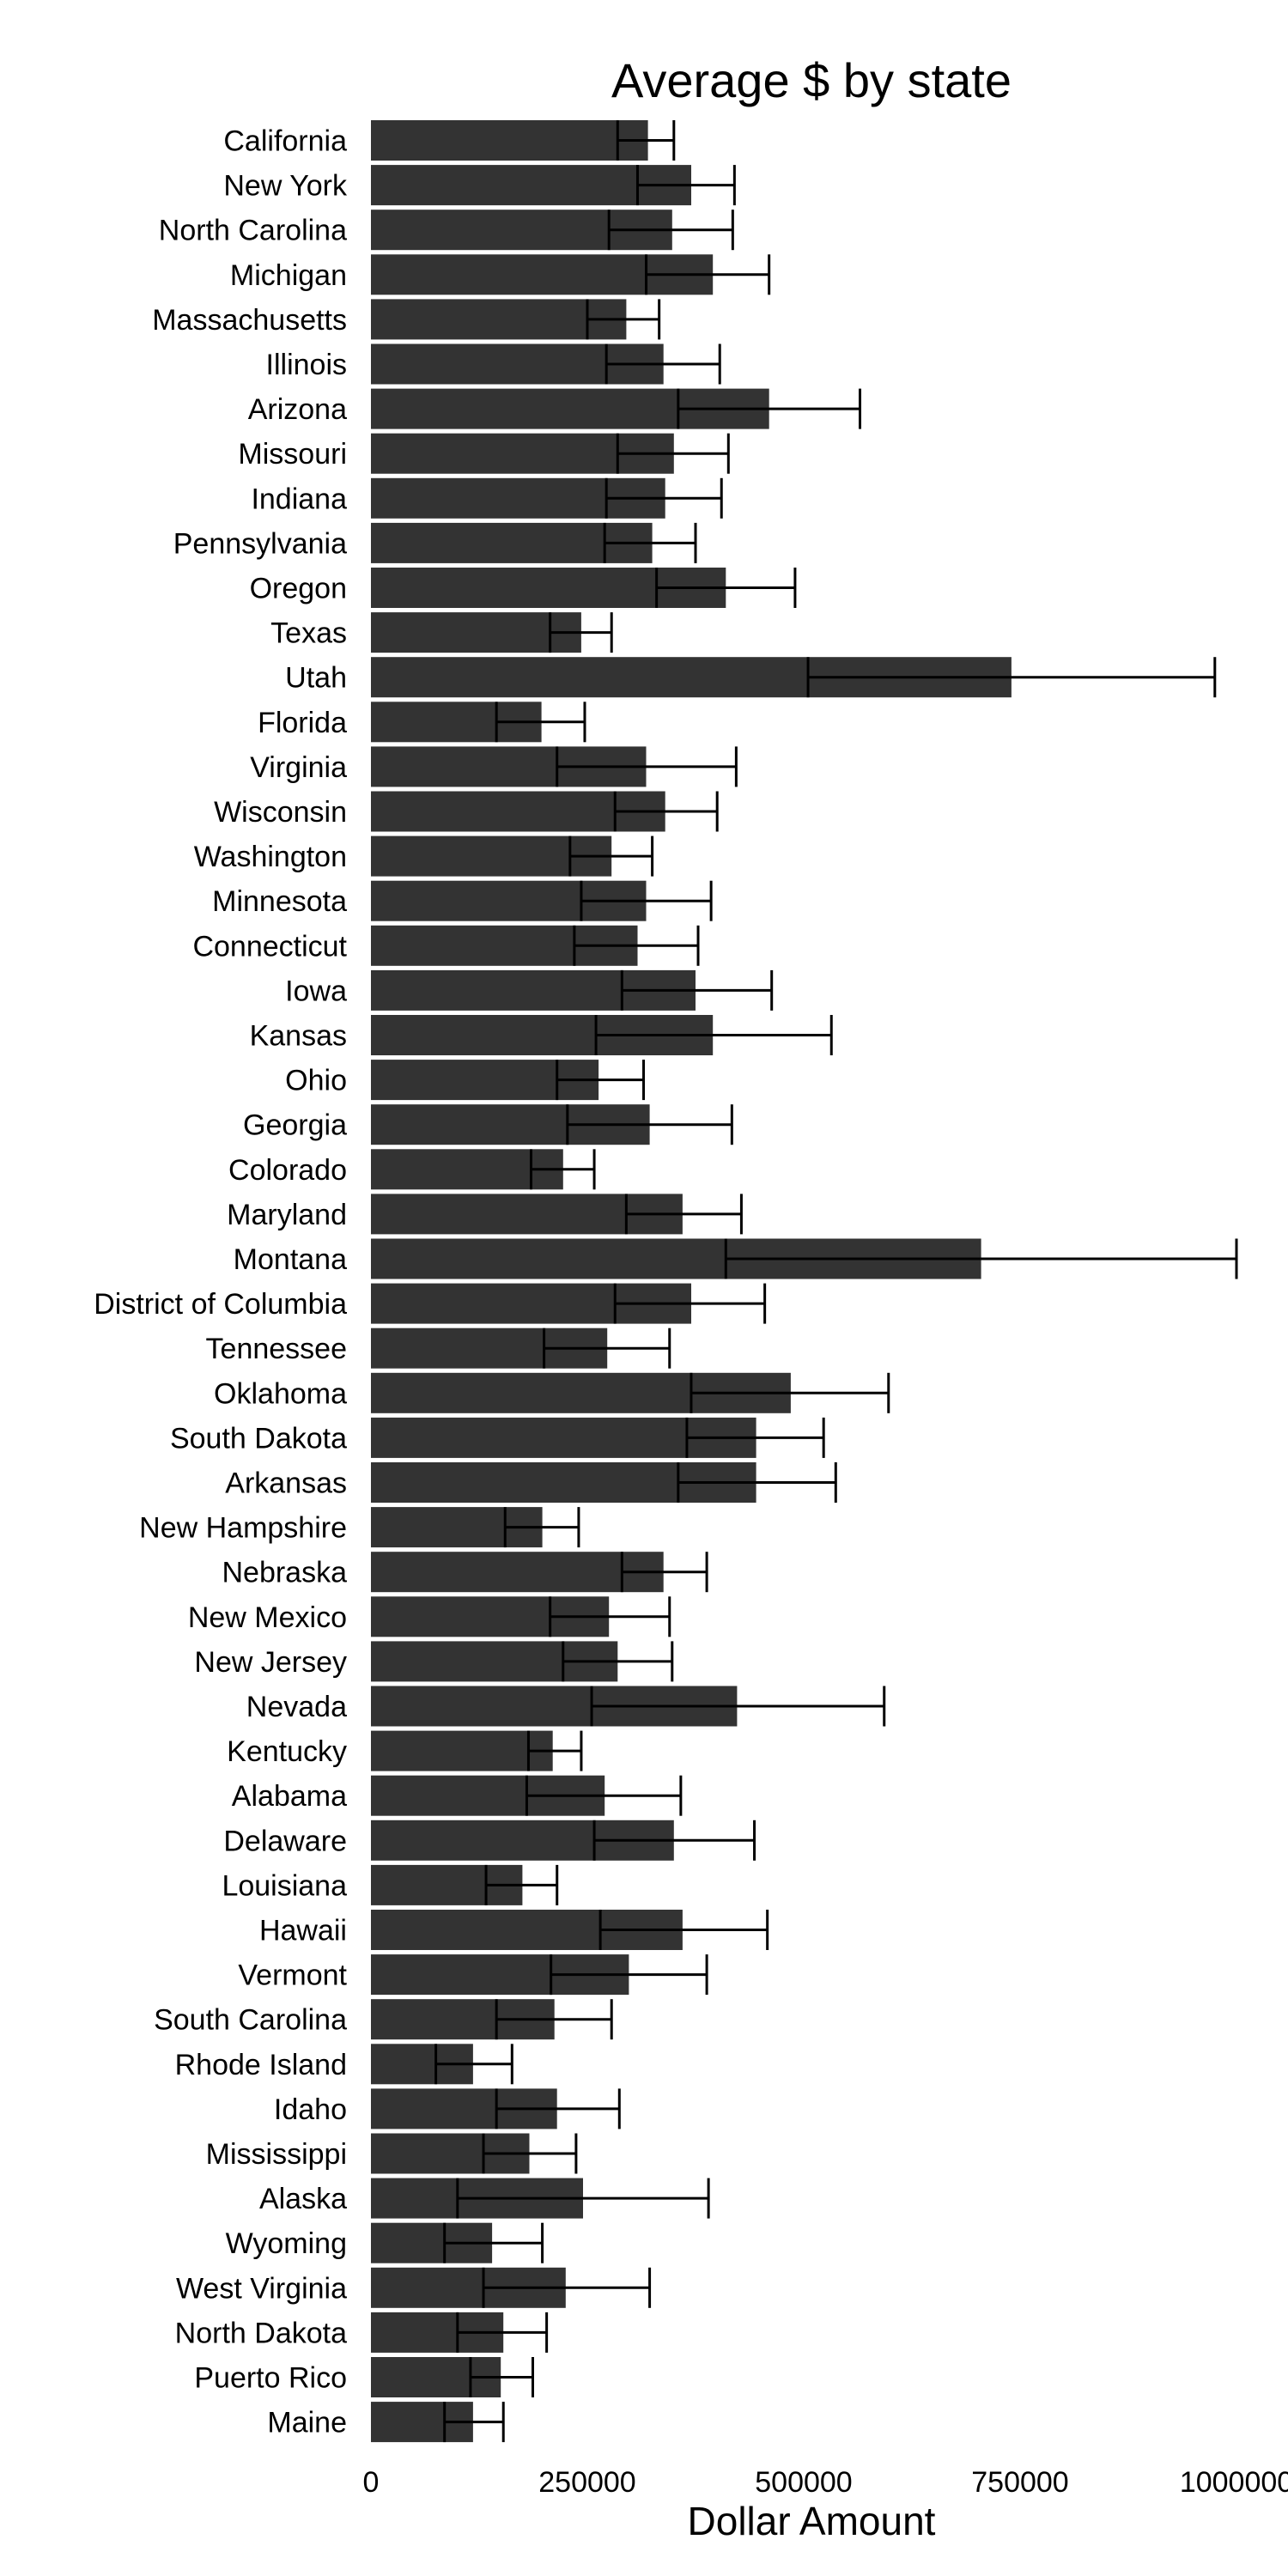 The width and height of the screenshot is (1288, 2576). What do you see at coordinates (298, 1036) in the screenshot?
I see `category-label: Kansas` at bounding box center [298, 1036].